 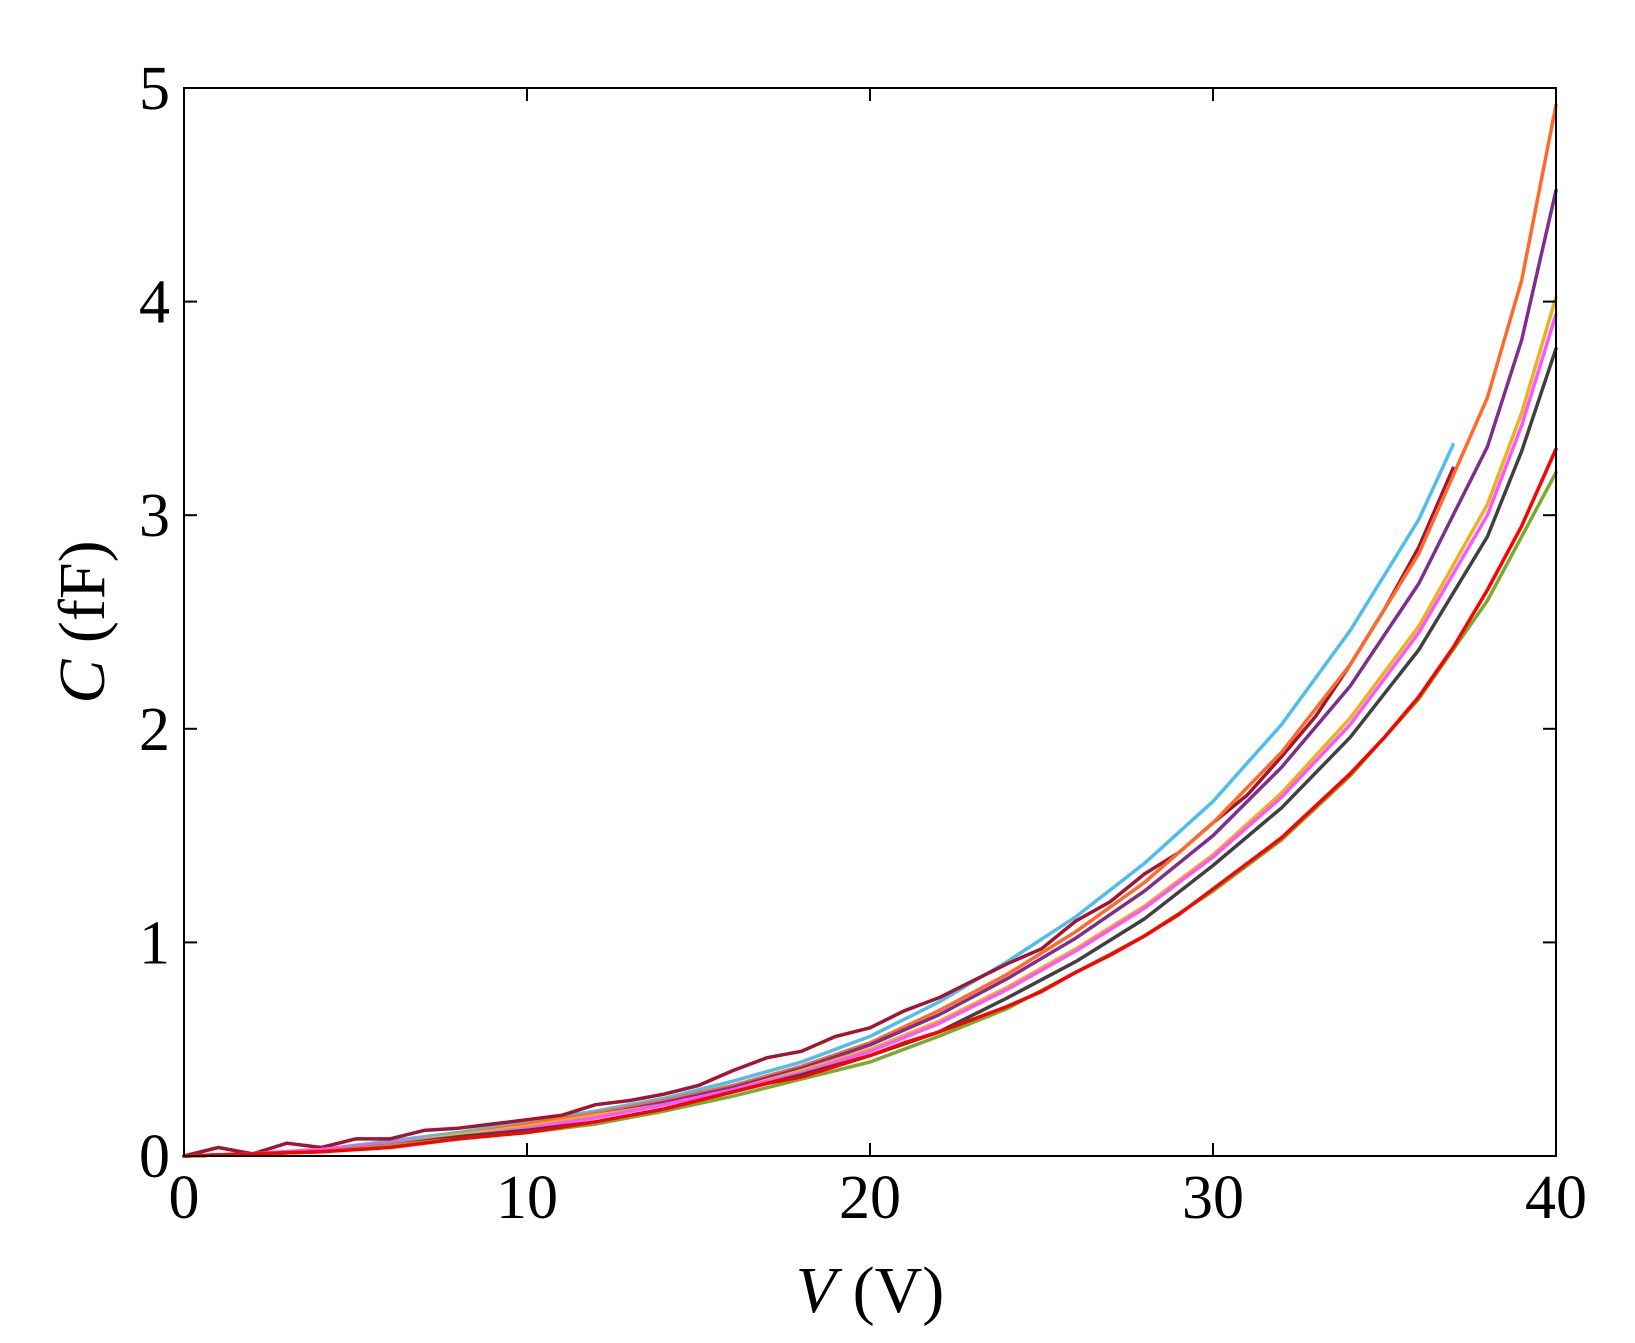 What do you see at coordinates (154, 943) in the screenshot?
I see `y-tick-label-1: 1` at bounding box center [154, 943].